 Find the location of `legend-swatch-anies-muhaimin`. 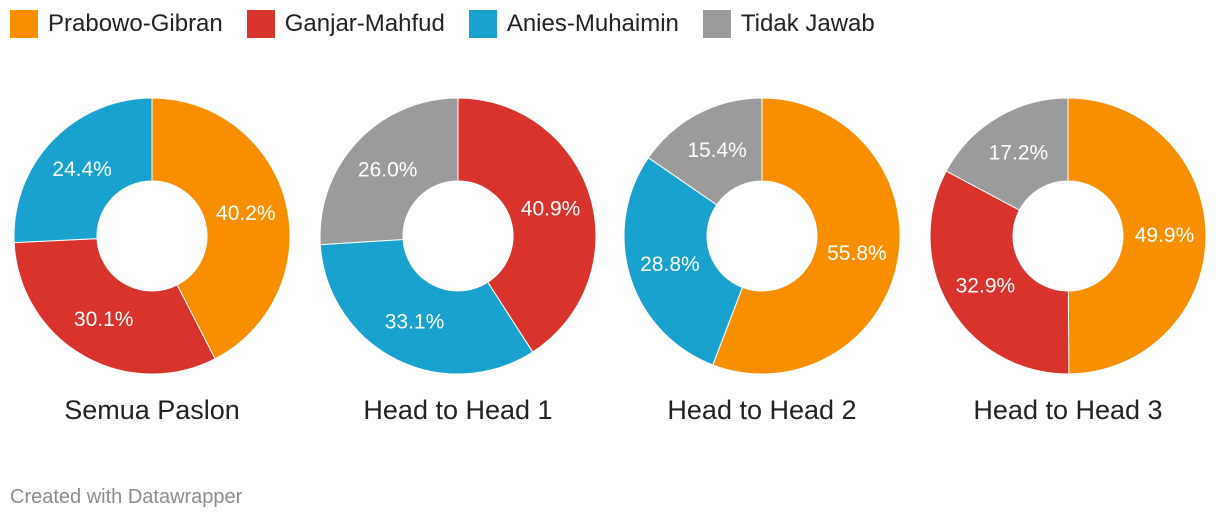

legend-swatch-anies-muhaimin is located at coordinates (482, 24).